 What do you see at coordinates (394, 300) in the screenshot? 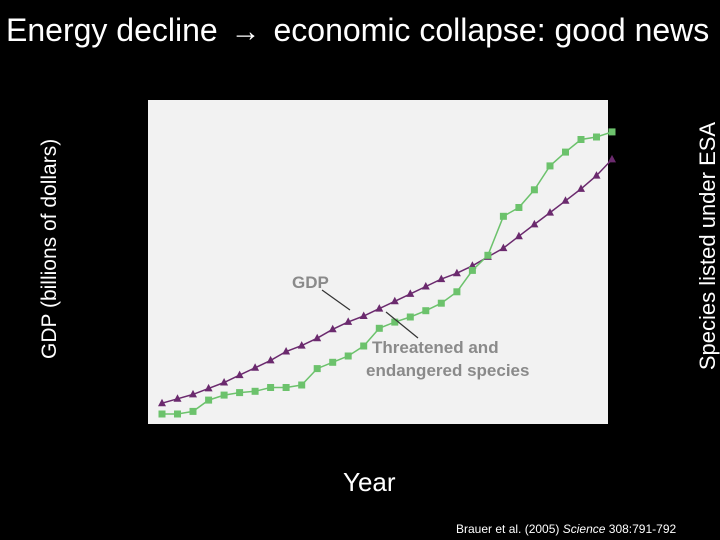
I see `gdp-point-1988` at bounding box center [394, 300].